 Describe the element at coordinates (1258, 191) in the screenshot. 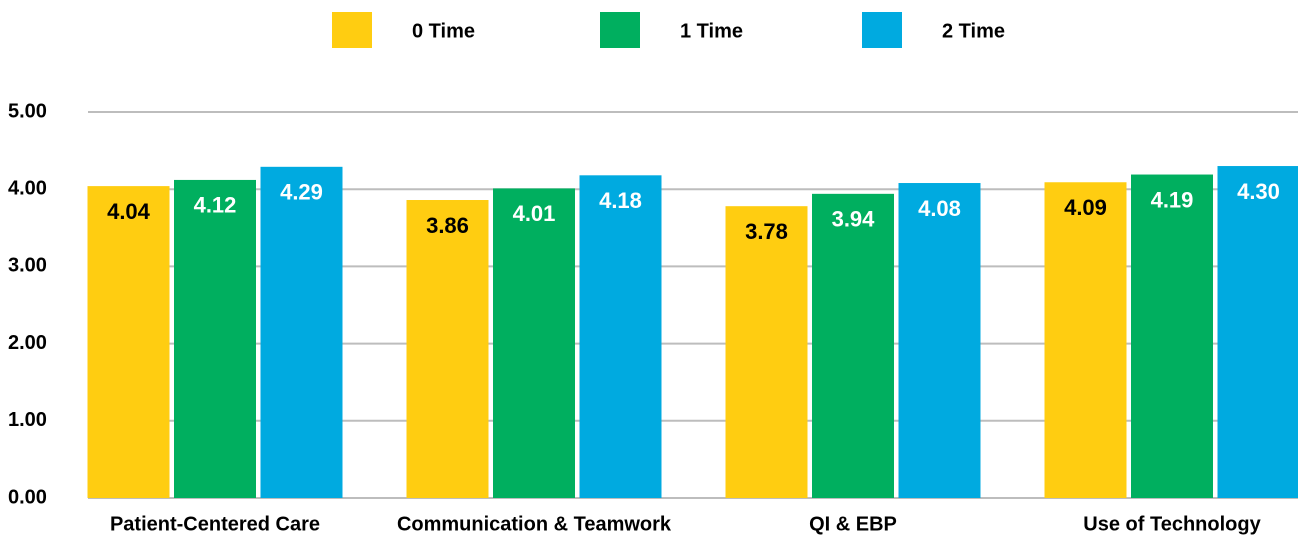

I see `data-label: 4.30` at that location.